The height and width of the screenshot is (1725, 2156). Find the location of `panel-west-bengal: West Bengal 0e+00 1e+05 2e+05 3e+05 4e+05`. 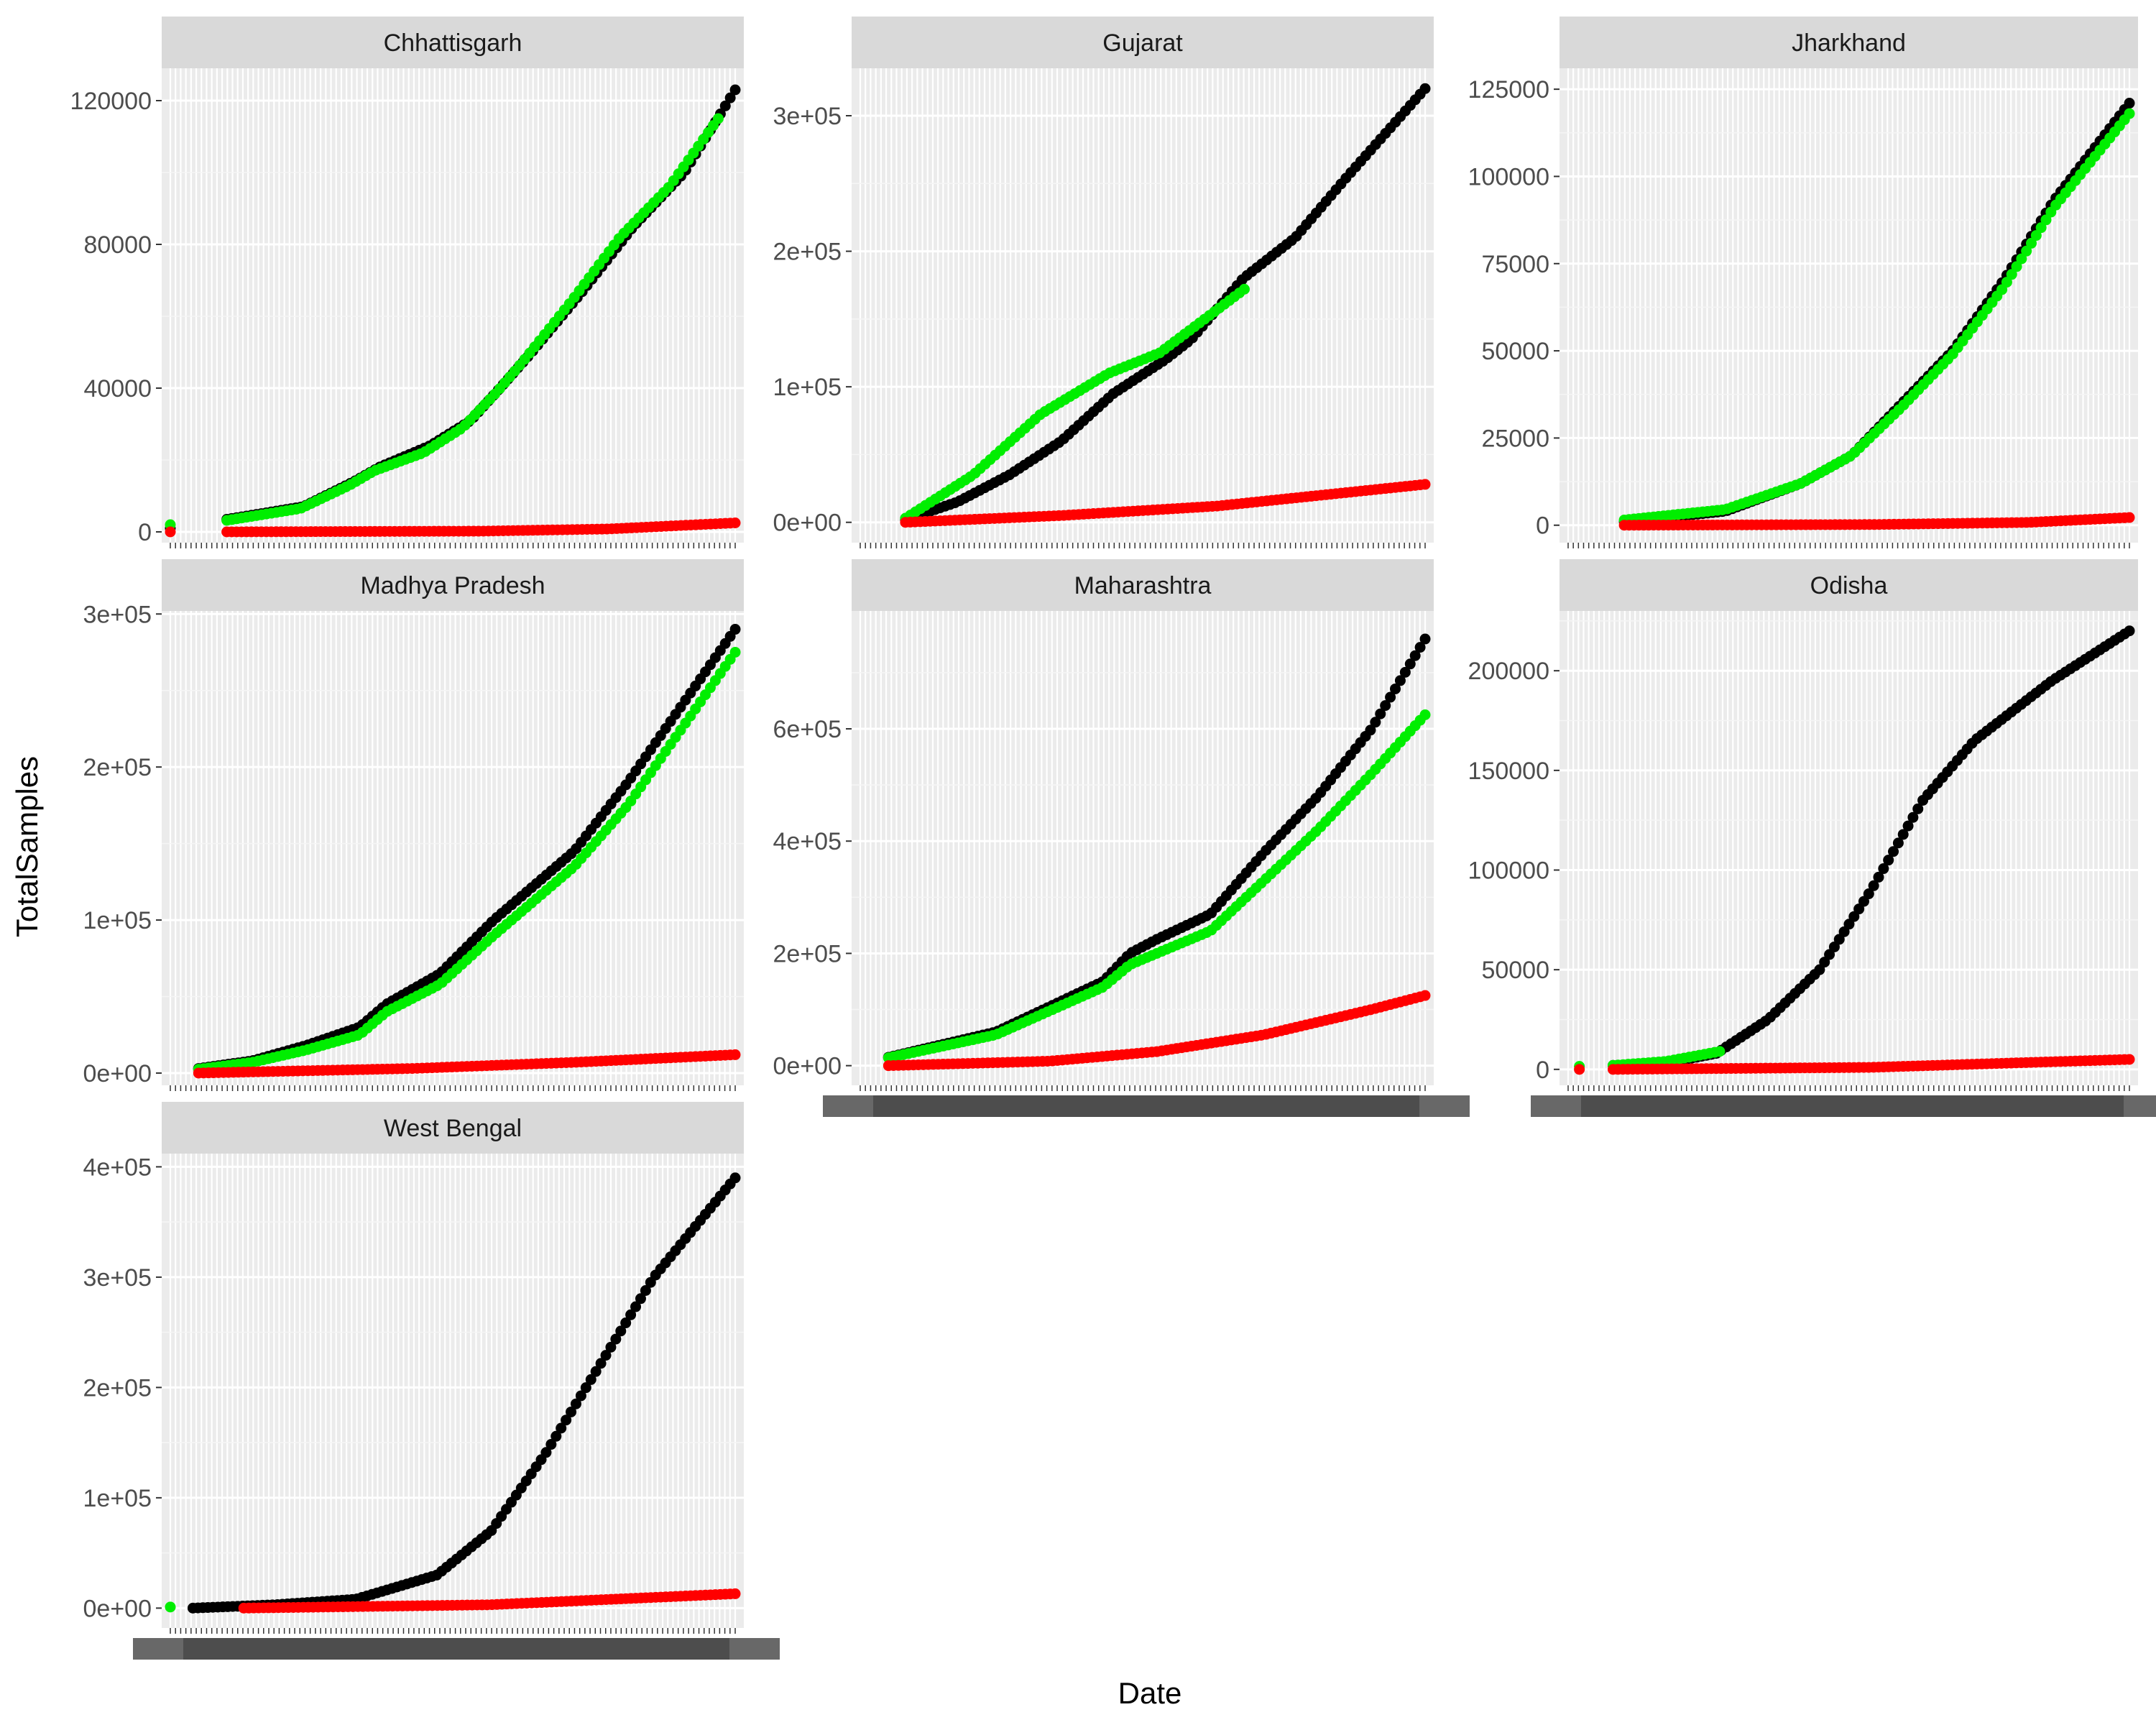

panel-west-bengal: West Bengal 0e+00 1e+05 2e+05 3e+05 4e+05 is located at coordinates (432, 1381).